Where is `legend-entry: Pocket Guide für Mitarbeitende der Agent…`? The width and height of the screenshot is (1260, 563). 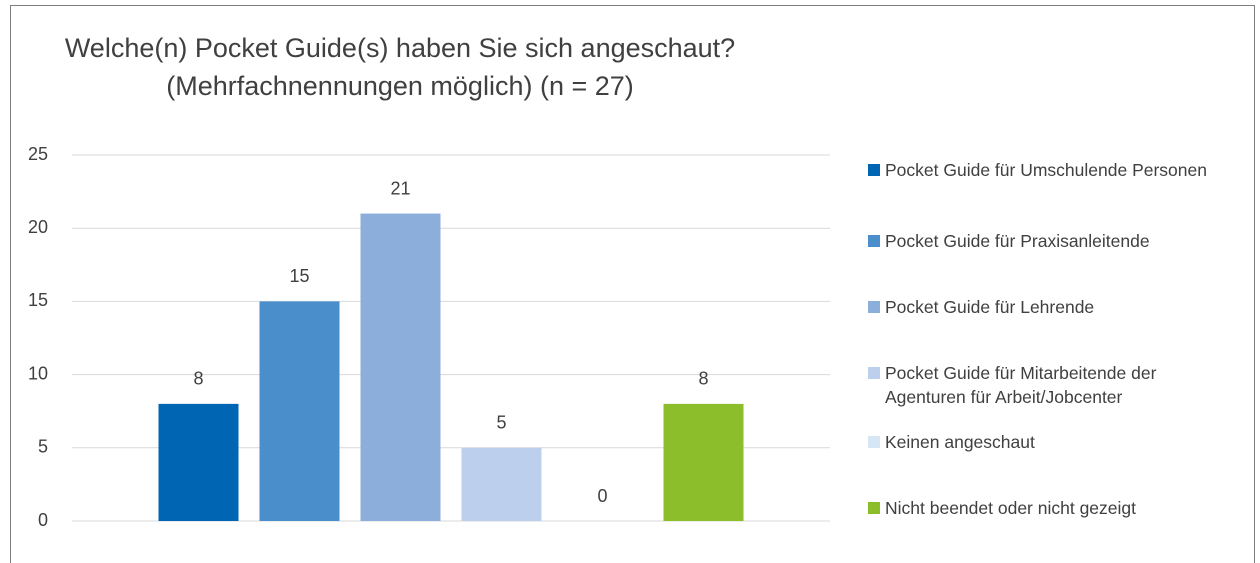
legend-entry: Pocket Guide für Mitarbeitende der Agent… is located at coordinates (1054, 385).